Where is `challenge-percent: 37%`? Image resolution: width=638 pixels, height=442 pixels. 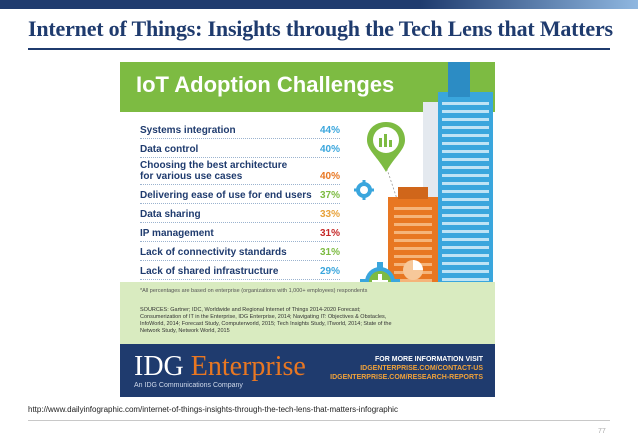
challenge-percent: 37% is located at coordinates (329, 195).